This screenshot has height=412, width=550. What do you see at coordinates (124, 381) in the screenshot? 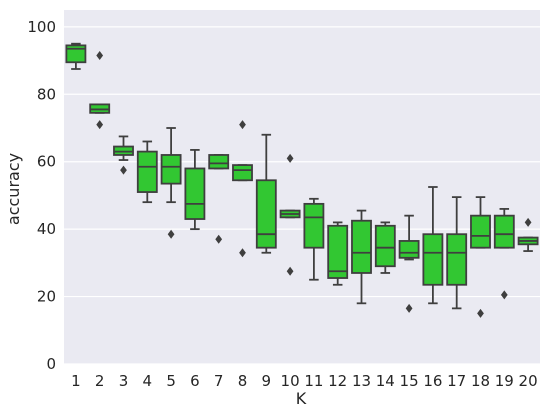
I see `x-tick-label: 3` at bounding box center [124, 381].